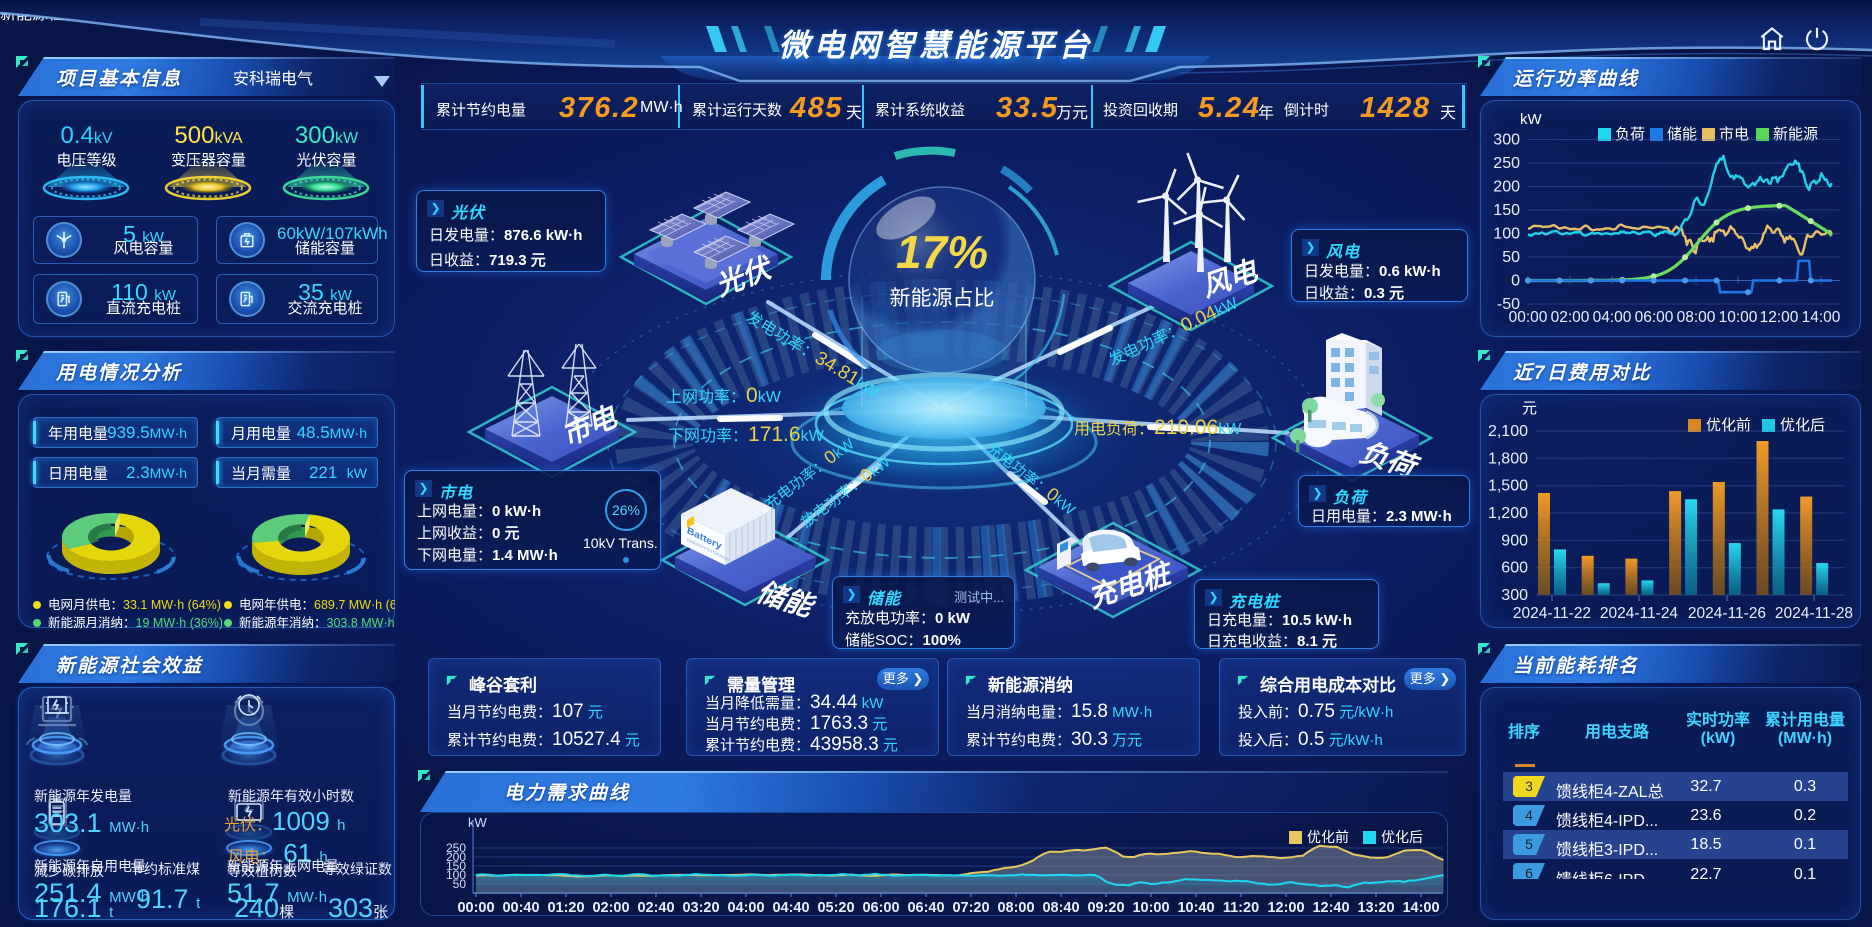 The height and width of the screenshot is (927, 1872). What do you see at coordinates (1508, 486) in the screenshot?
I see `svg-text: 1,500` at bounding box center [1508, 486].